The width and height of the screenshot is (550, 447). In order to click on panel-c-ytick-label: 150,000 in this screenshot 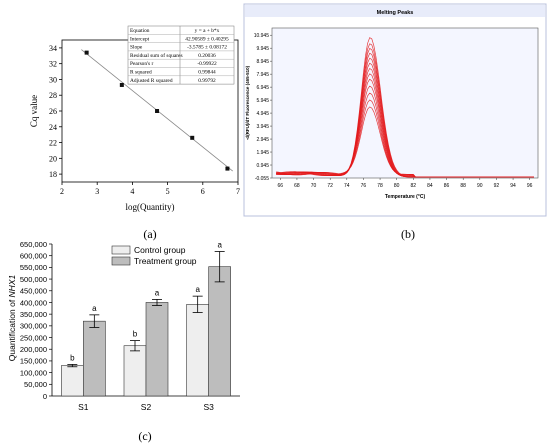, I will do `click(33, 361)`.